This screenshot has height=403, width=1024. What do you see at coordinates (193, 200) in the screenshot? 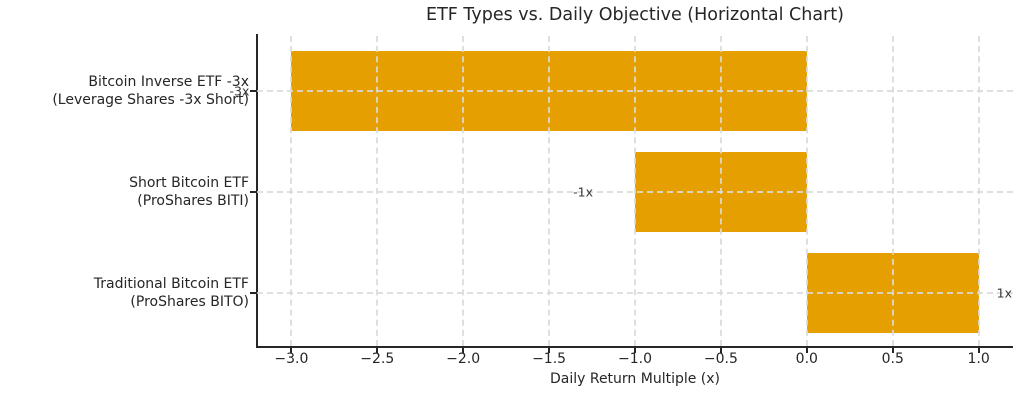
I see `y-category-label-line: (ProShares BITI)` at bounding box center [193, 200].